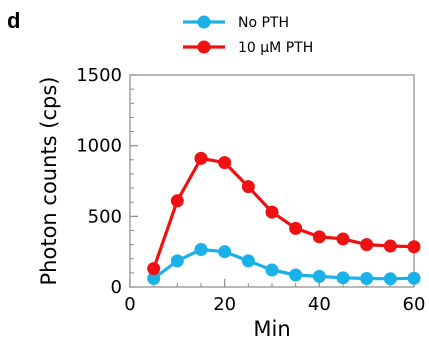 This screenshot has height=343, width=429. I want to click on legend-entry: 10 µM PTH, so click(248, 48).